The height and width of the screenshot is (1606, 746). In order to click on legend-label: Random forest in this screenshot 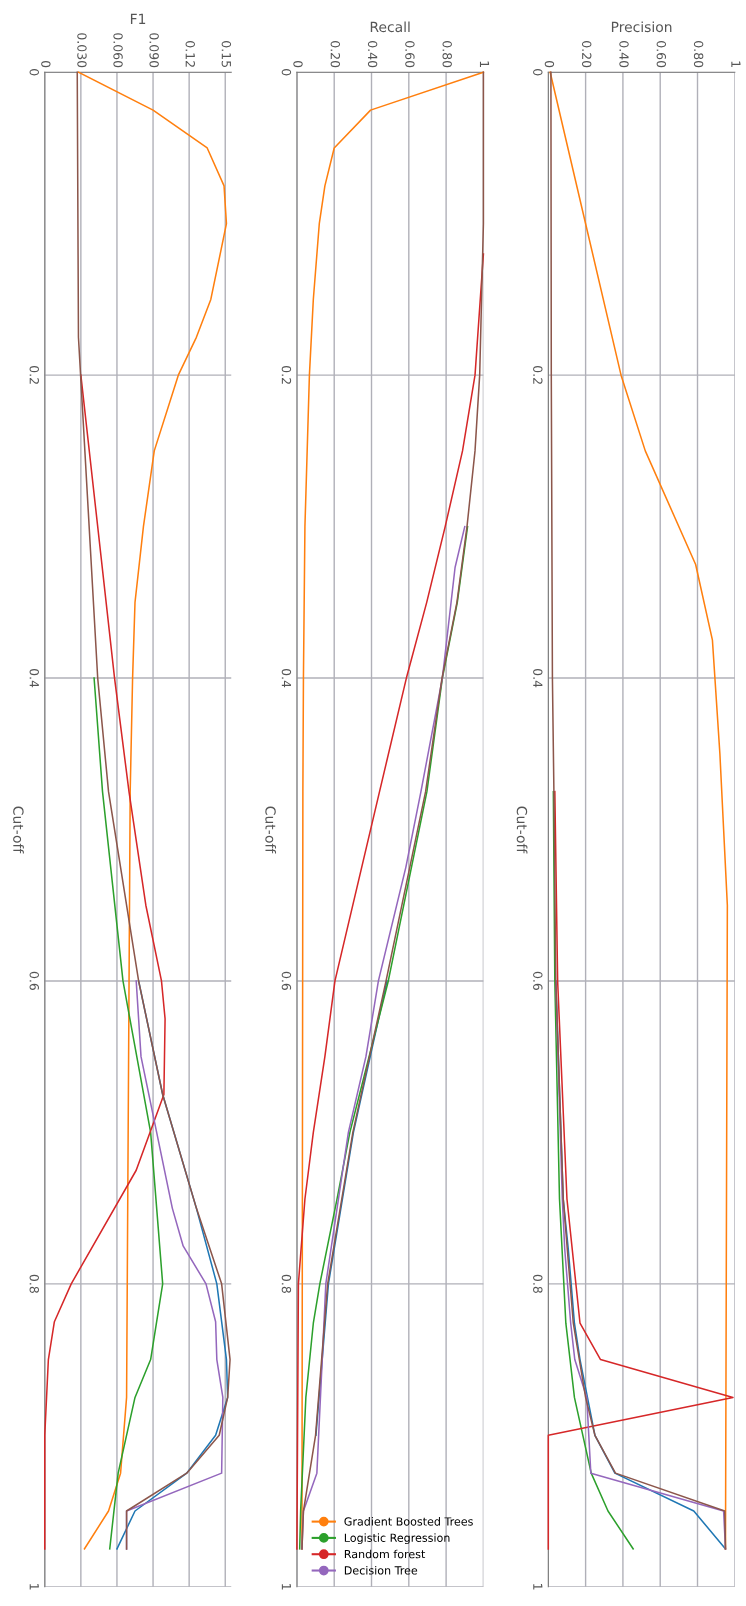, I will do `click(385, 1554)`.